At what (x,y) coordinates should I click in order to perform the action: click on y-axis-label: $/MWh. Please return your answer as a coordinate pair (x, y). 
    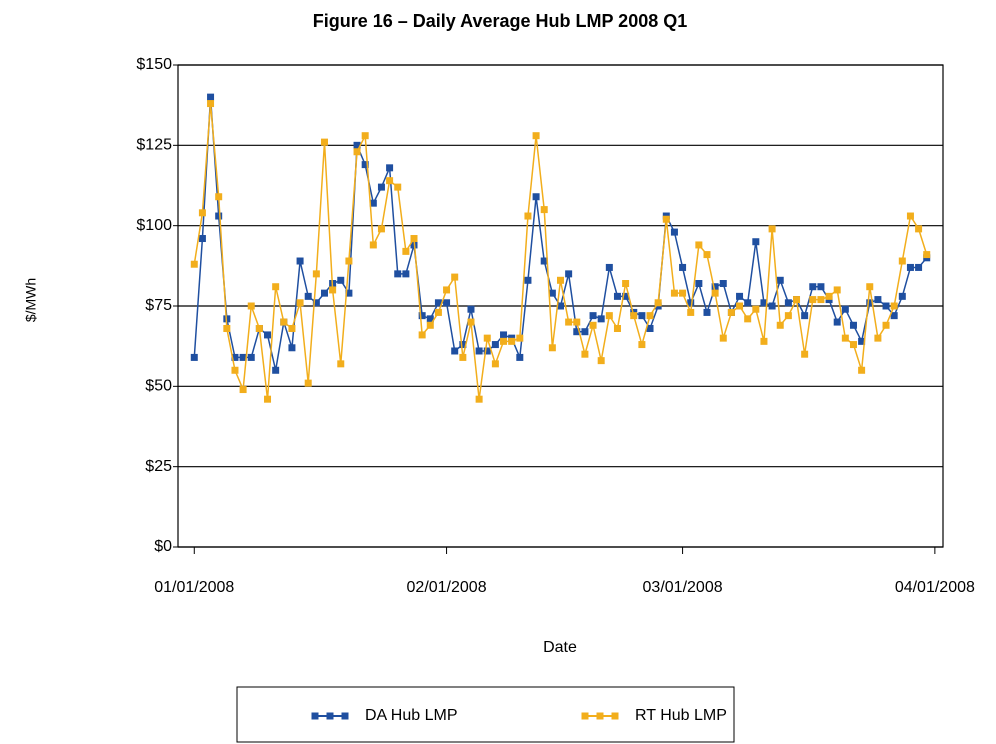
    Looking at the image, I should click on (31, 300).